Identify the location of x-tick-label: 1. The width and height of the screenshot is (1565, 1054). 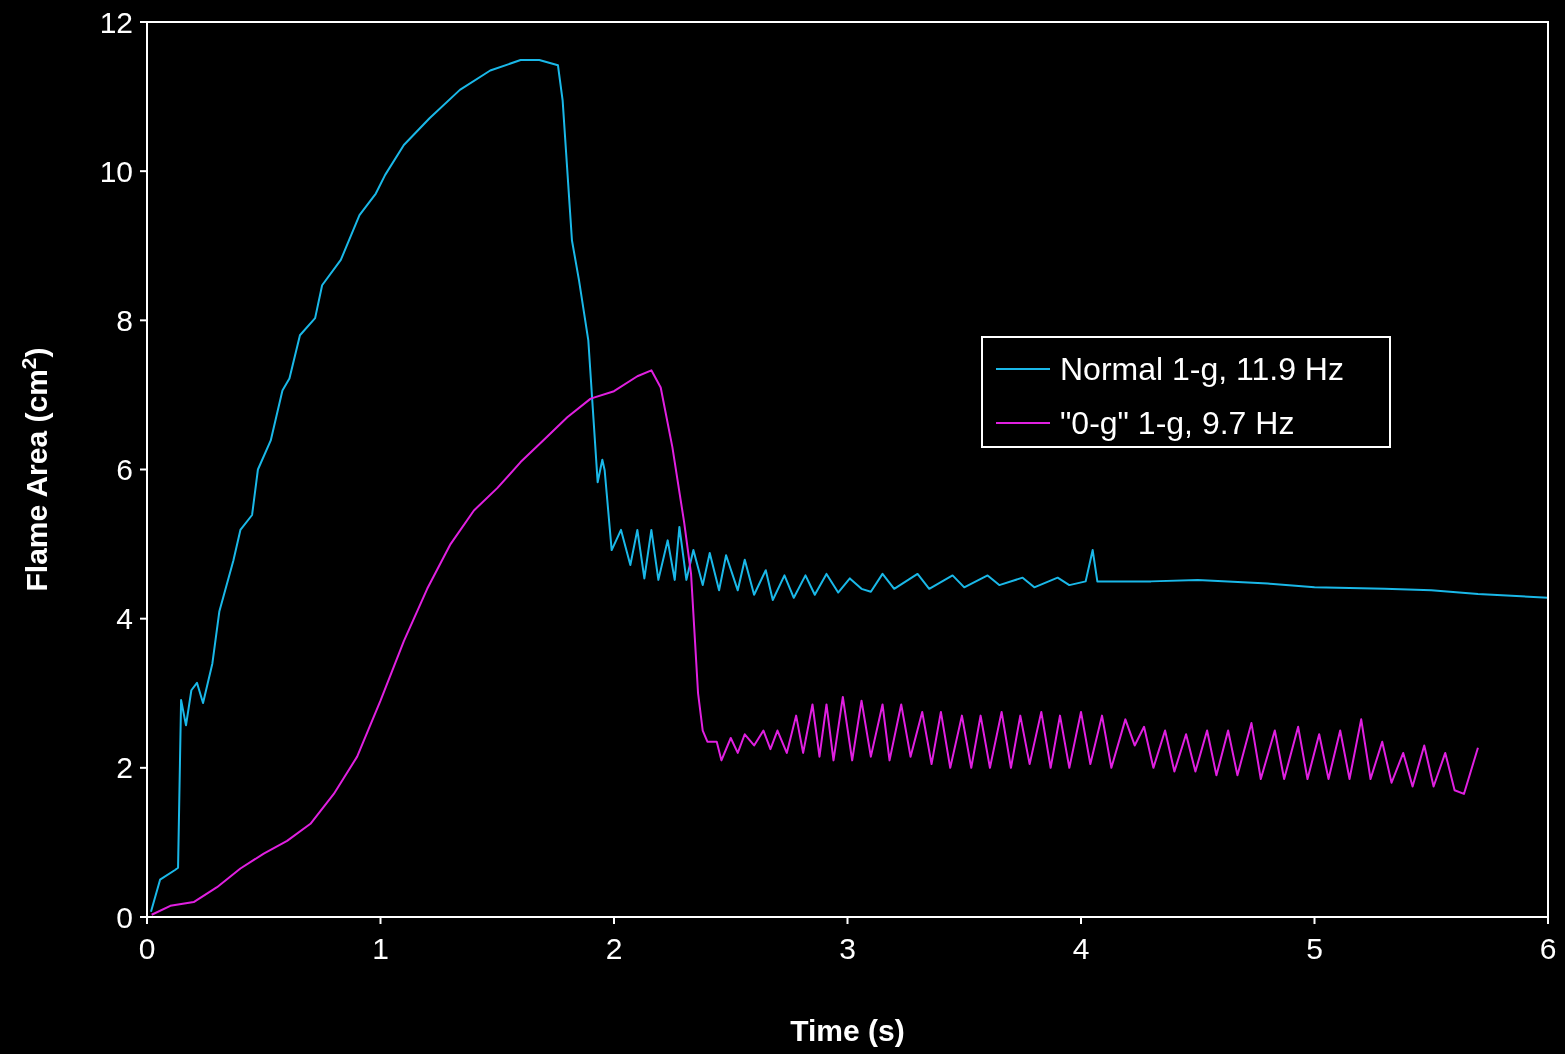
(380, 948).